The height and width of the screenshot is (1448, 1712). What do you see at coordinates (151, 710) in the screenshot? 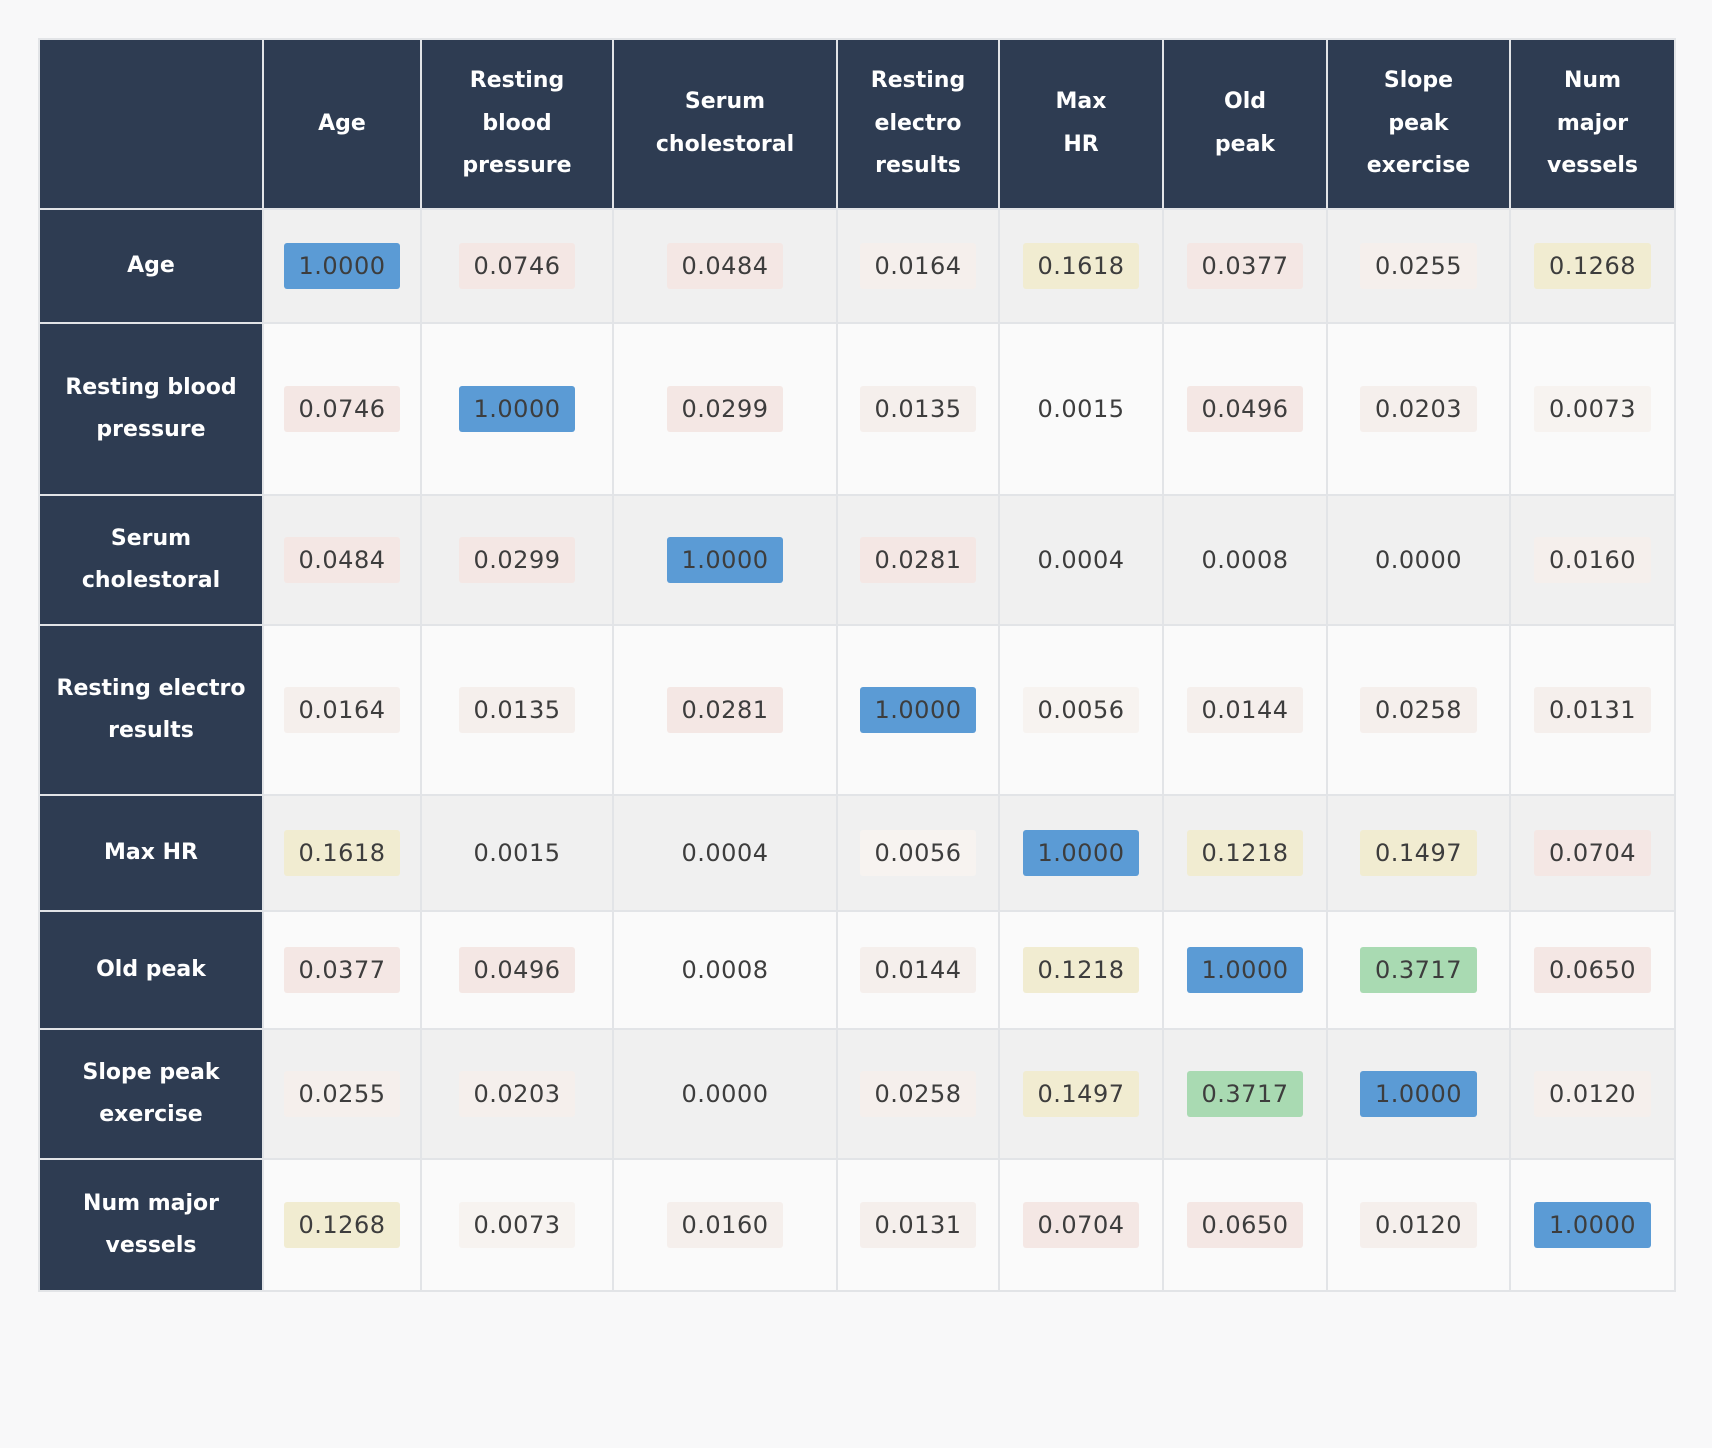
I see `row-header-resting-electro-results: Resting electro results` at bounding box center [151, 710].